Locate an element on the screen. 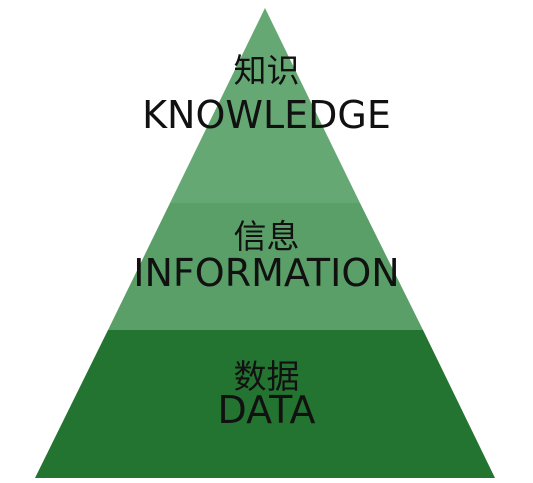  pyramid-level-knowledge is located at coordinates (265, 105).